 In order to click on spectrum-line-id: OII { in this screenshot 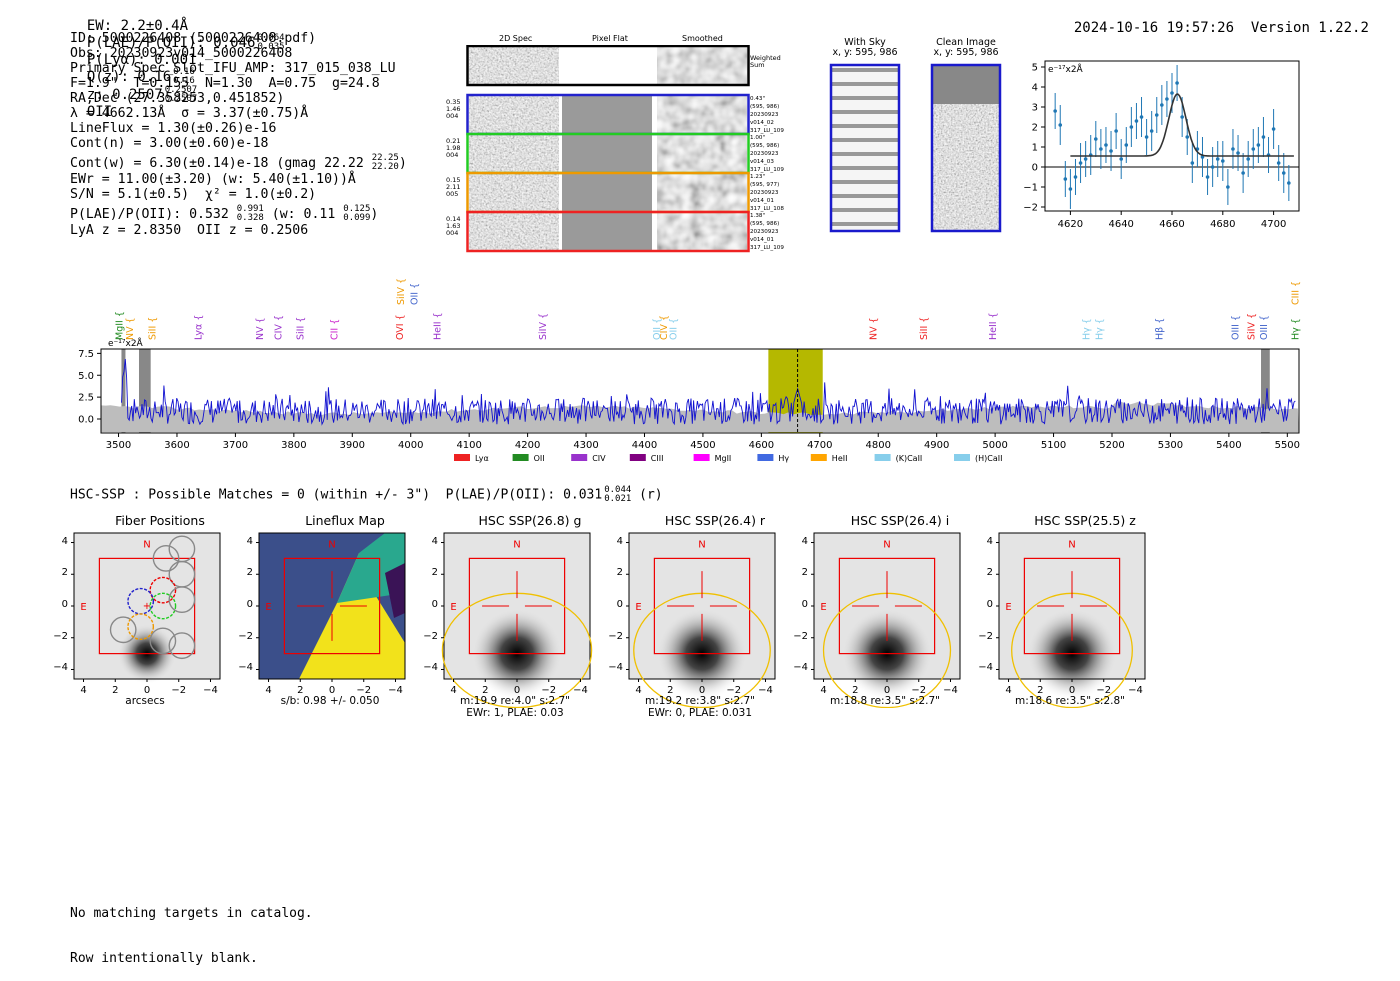, I will do `click(657, 329)`.